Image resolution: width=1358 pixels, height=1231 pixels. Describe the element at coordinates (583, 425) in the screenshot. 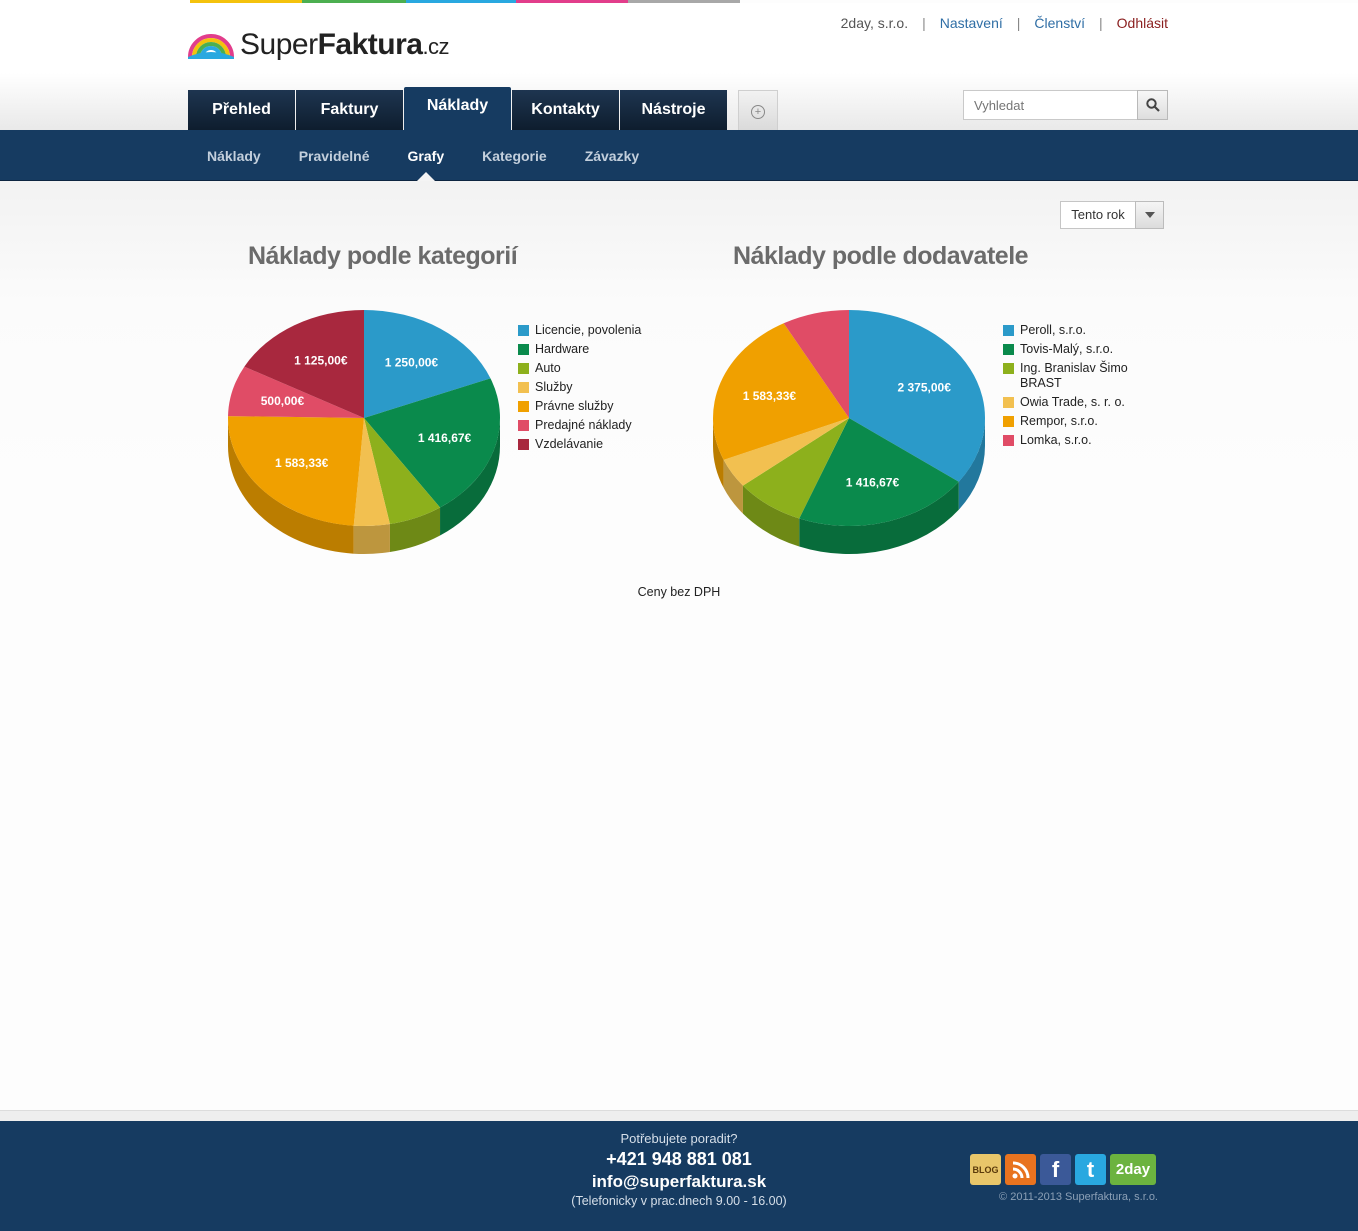

I see `legend-label: Predajné náklady` at that location.